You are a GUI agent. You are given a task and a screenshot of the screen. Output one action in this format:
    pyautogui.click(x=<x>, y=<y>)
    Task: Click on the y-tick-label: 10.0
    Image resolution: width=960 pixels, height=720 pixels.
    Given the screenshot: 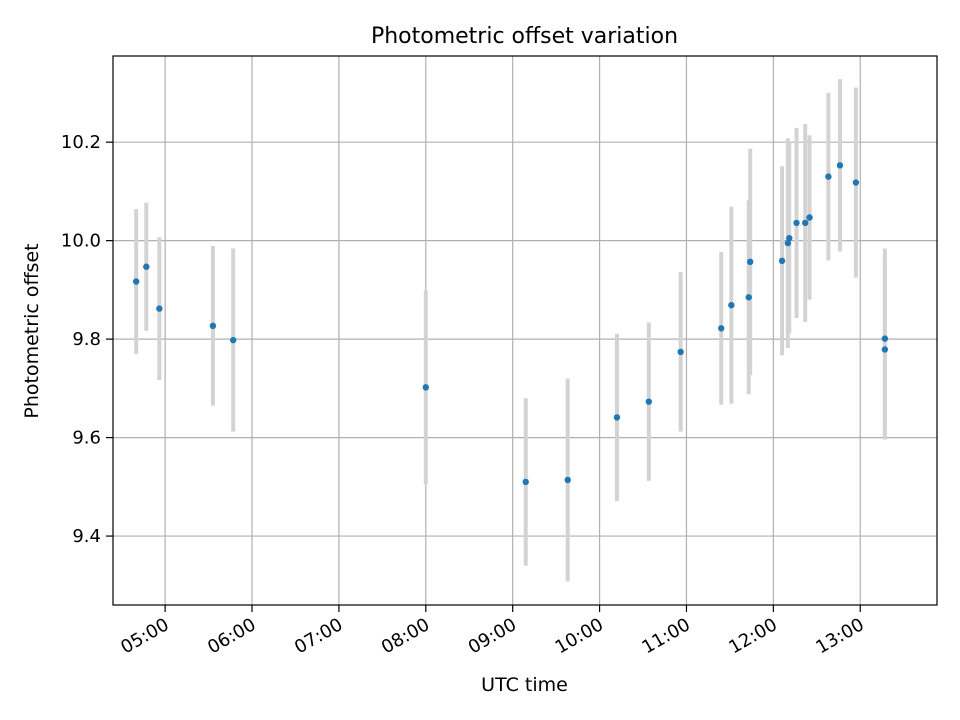 What is the action you would take?
    pyautogui.click(x=81, y=241)
    